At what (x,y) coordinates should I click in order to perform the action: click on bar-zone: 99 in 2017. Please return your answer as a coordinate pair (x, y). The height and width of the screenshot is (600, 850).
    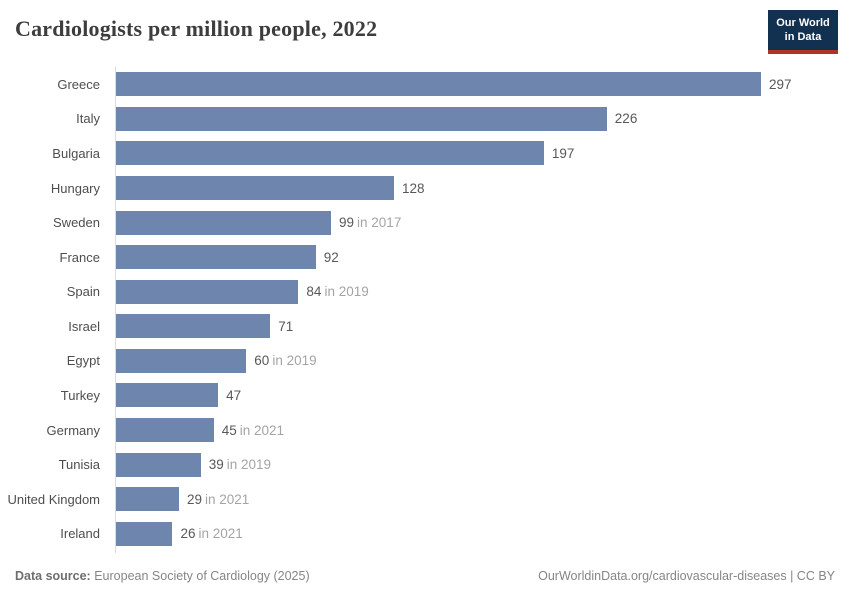
    Looking at the image, I should click on (479, 222).